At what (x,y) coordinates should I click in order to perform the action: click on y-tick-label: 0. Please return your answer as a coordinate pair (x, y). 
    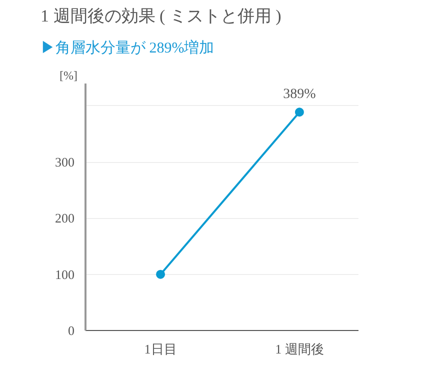
    Looking at the image, I should click on (71, 330).